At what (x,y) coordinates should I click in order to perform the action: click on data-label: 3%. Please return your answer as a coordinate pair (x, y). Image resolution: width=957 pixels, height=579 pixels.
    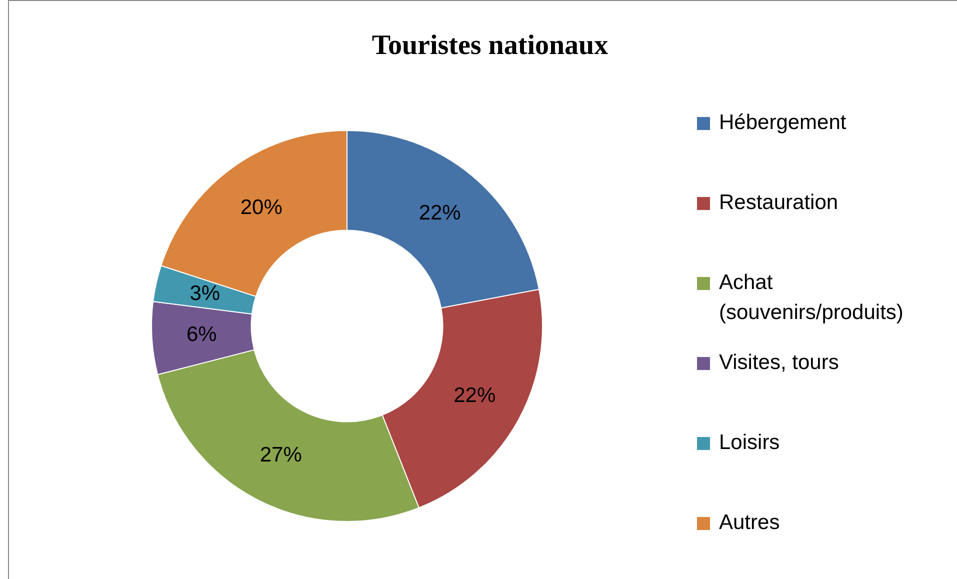
    Looking at the image, I should click on (205, 294).